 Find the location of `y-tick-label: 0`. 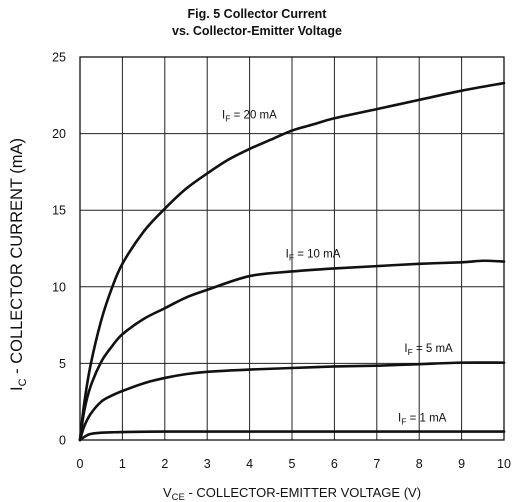

y-tick-label: 0 is located at coordinates (62, 441).